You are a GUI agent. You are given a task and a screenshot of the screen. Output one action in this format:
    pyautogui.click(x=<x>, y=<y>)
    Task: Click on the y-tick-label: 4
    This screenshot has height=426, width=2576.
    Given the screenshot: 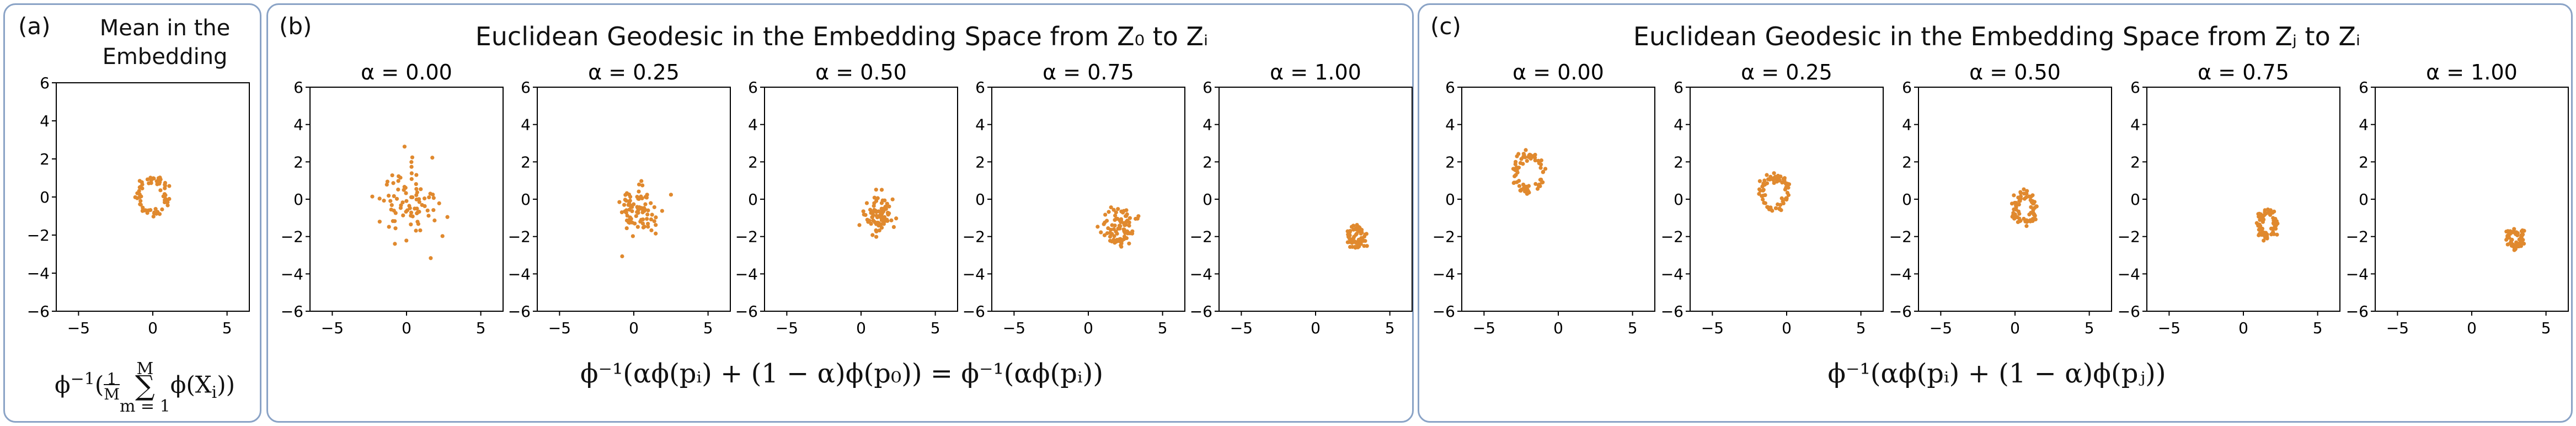 What is the action you would take?
    pyautogui.click(x=45, y=121)
    